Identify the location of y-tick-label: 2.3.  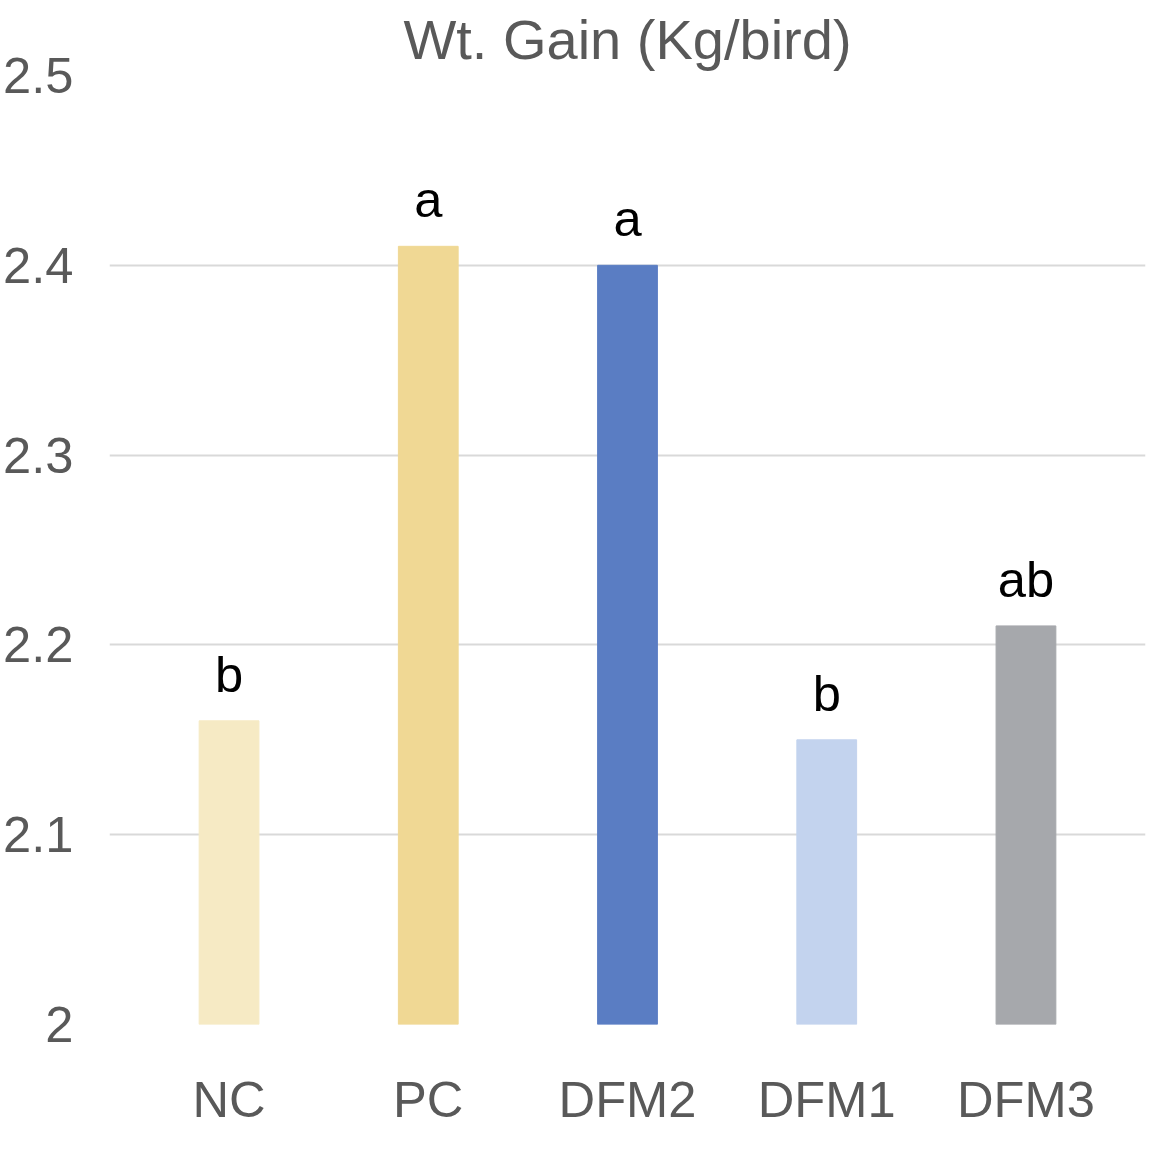
(38, 455).